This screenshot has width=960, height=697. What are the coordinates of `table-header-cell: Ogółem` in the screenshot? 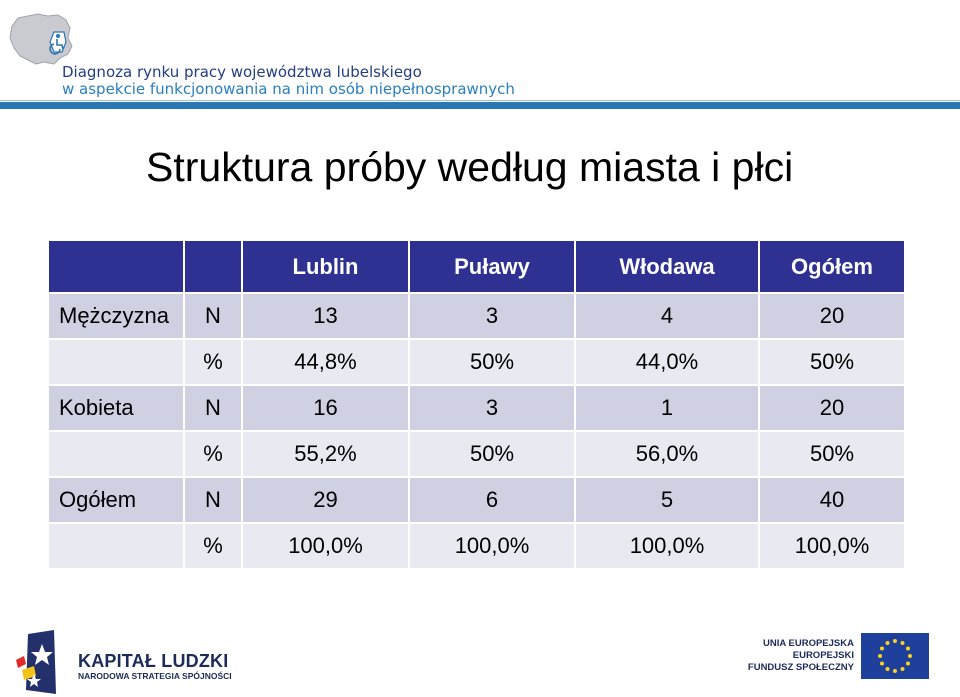 It's located at (832, 267).